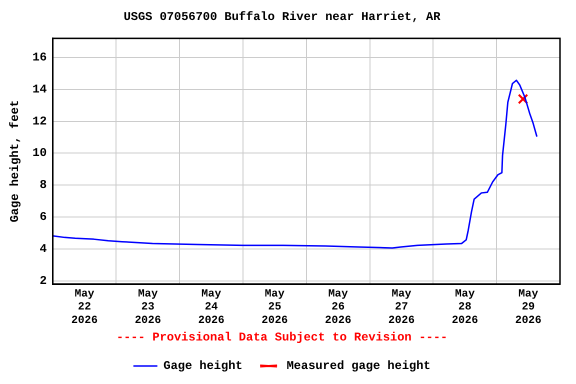  I want to click on y-tick-label: 12, so click(39, 121).